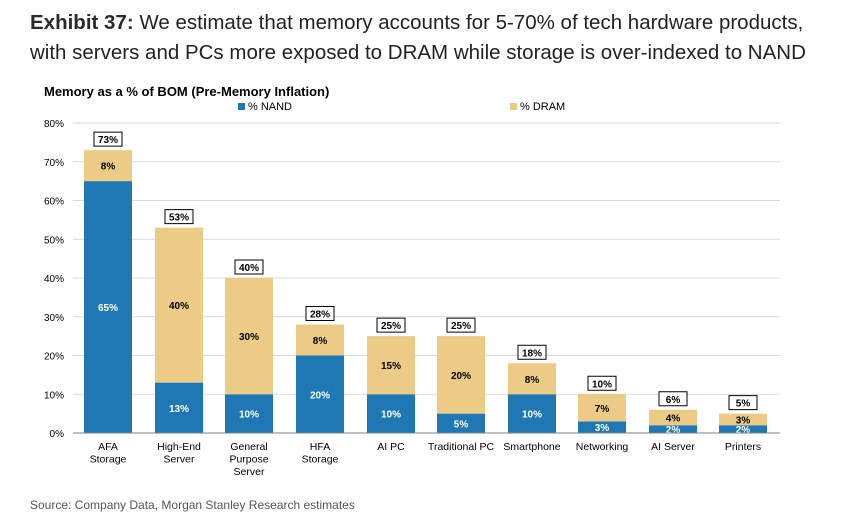 This screenshot has height=532, width=844. I want to click on total-label: 28%, so click(320, 315).